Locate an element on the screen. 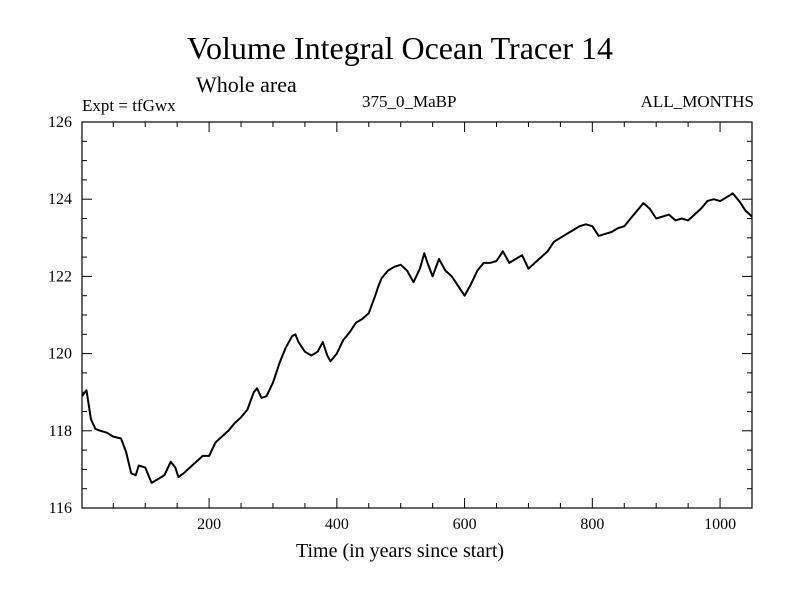 The width and height of the screenshot is (800, 600). chart-subtitle: Whole area is located at coordinates (246, 84).